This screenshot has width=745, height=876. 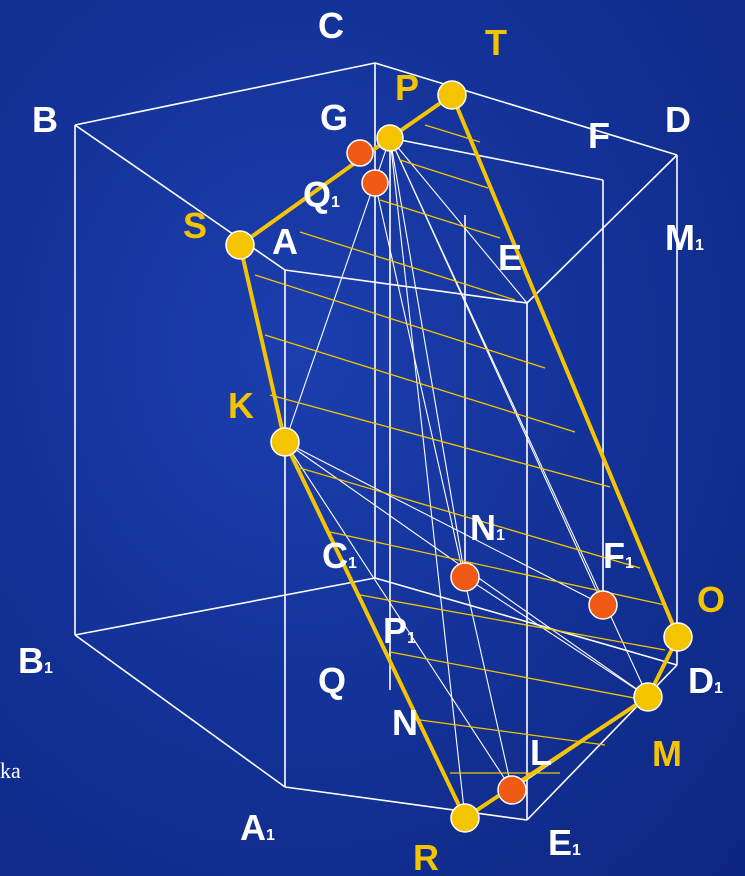 What do you see at coordinates (705, 680) in the screenshot?
I see `label-D1: D1` at bounding box center [705, 680].